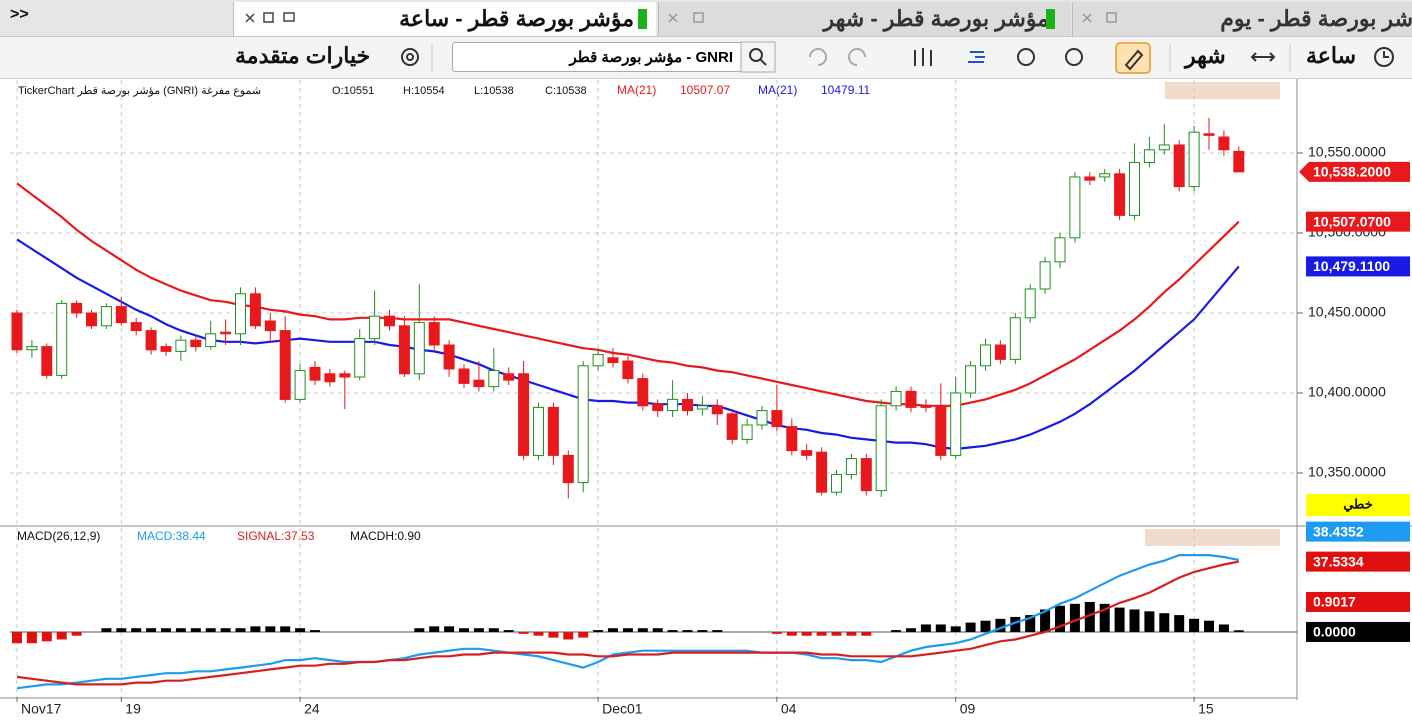  What do you see at coordinates (1358, 505) in the screenshot?
I see `scale-mode-box` at bounding box center [1358, 505].